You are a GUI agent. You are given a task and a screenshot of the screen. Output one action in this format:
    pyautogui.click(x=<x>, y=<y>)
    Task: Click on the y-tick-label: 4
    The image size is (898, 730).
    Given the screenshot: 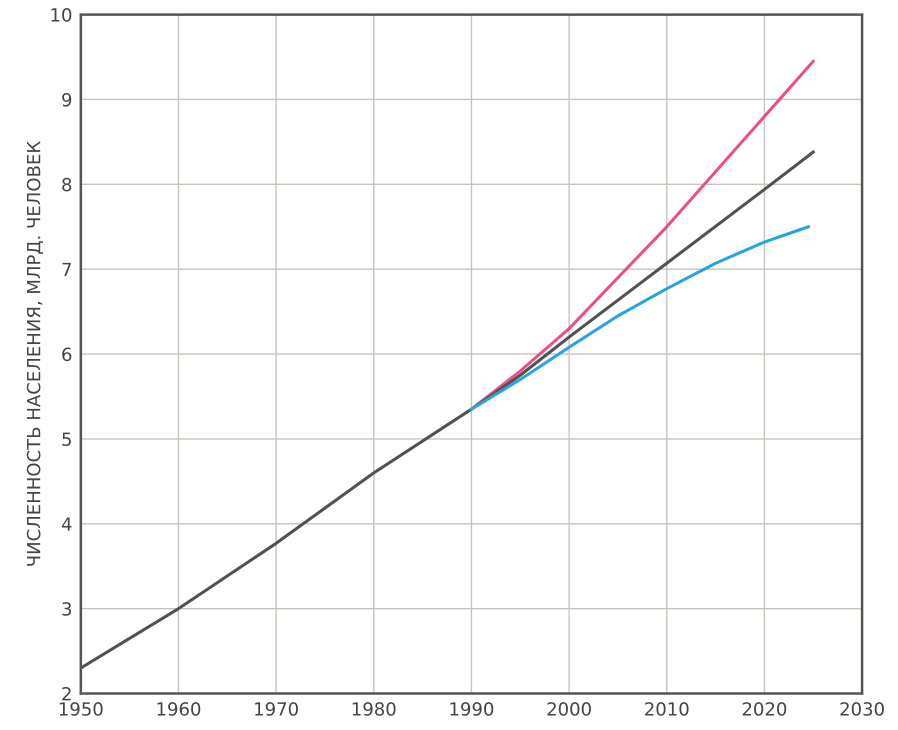 What is the action you would take?
    pyautogui.click(x=67, y=524)
    